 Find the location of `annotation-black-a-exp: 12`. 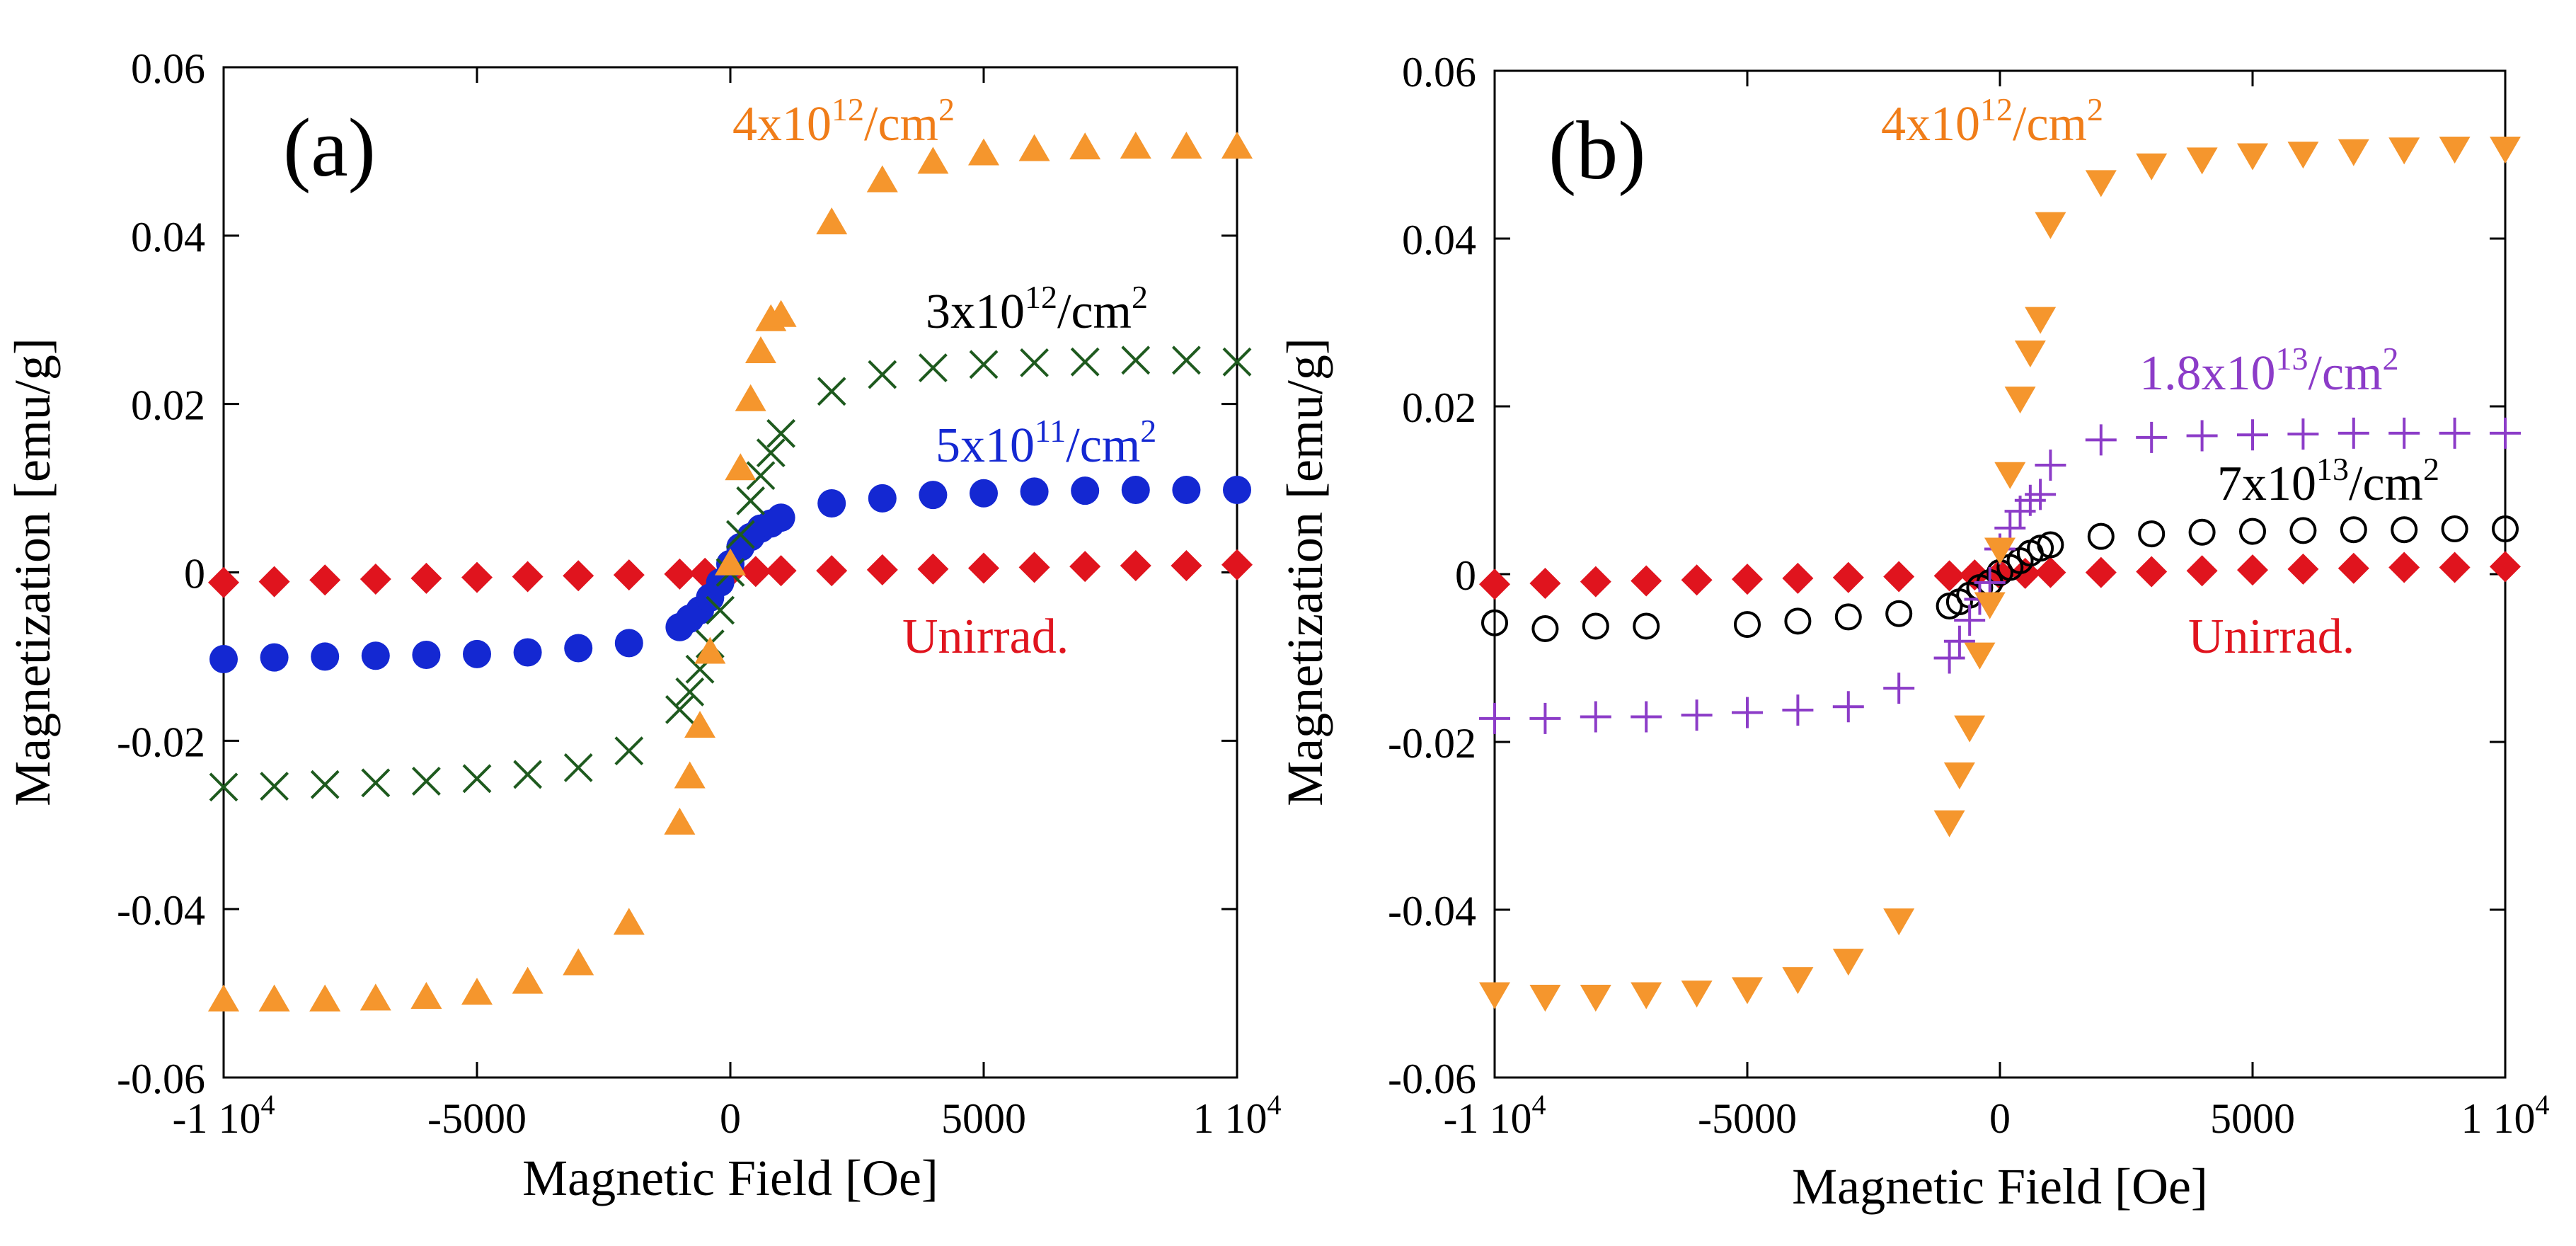

annotation-black-a-exp: 12 is located at coordinates (1041, 297).